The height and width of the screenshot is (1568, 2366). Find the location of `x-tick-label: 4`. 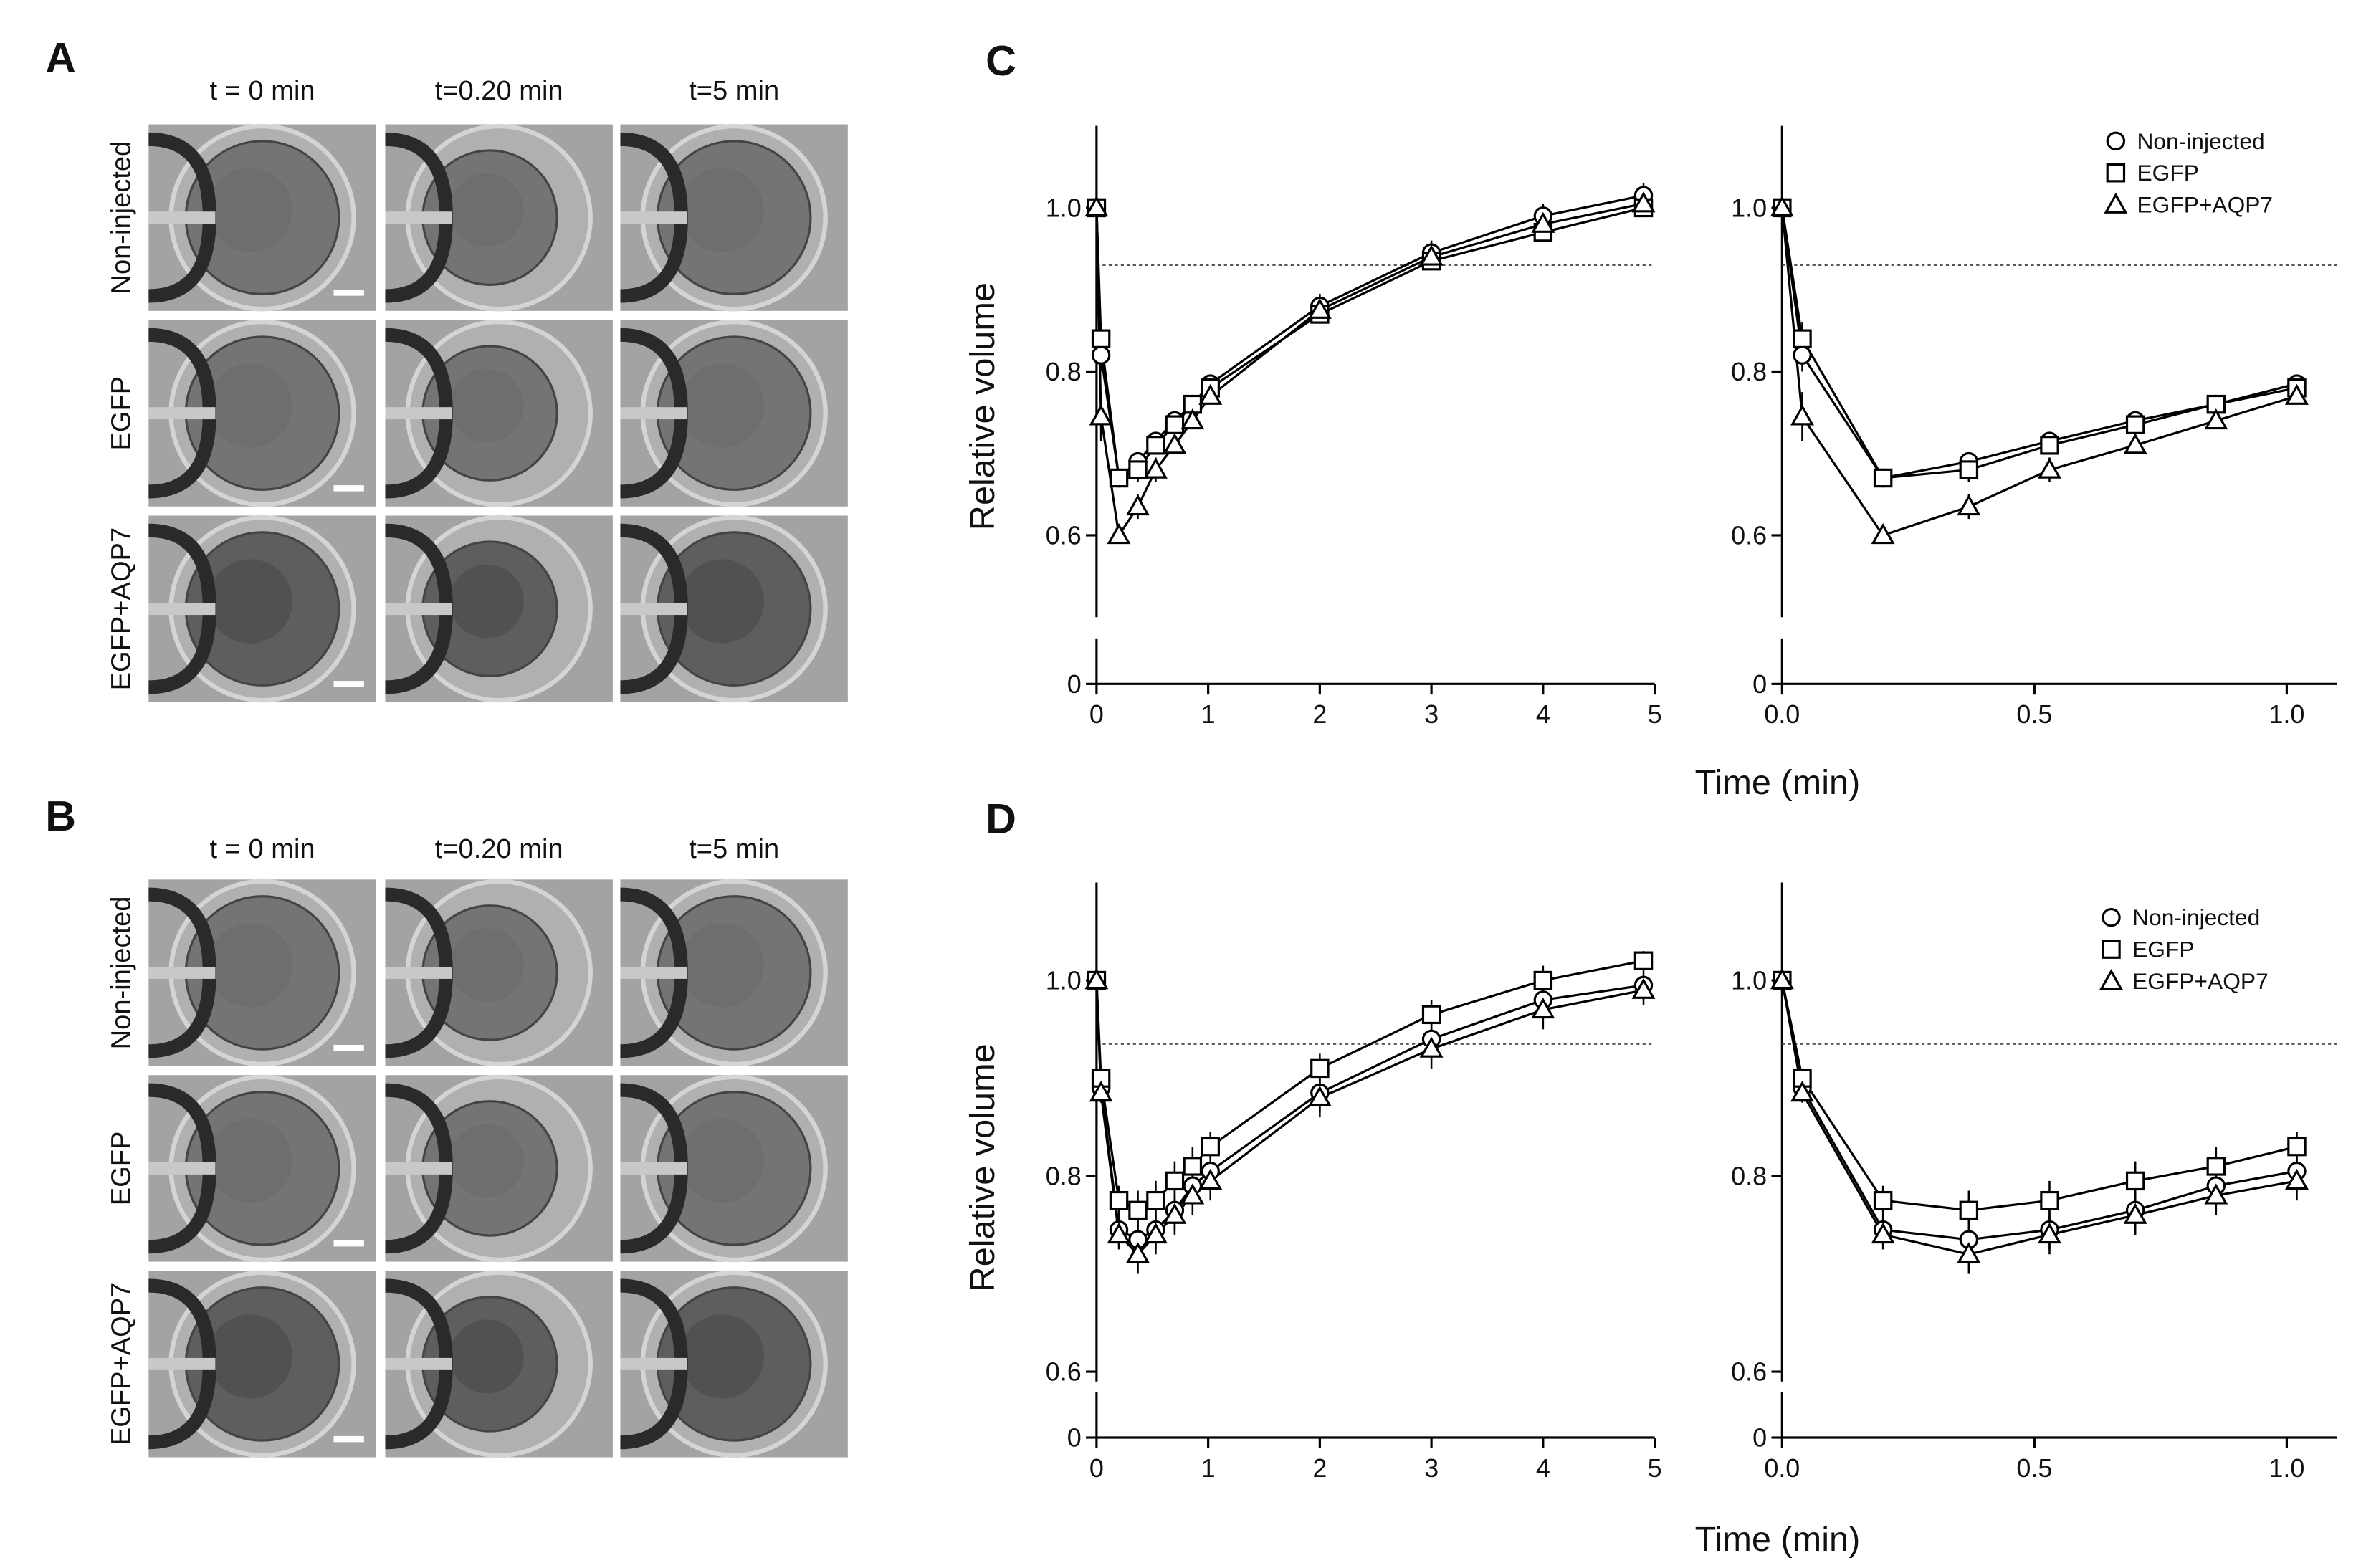

x-tick-label: 4 is located at coordinates (1543, 1468).